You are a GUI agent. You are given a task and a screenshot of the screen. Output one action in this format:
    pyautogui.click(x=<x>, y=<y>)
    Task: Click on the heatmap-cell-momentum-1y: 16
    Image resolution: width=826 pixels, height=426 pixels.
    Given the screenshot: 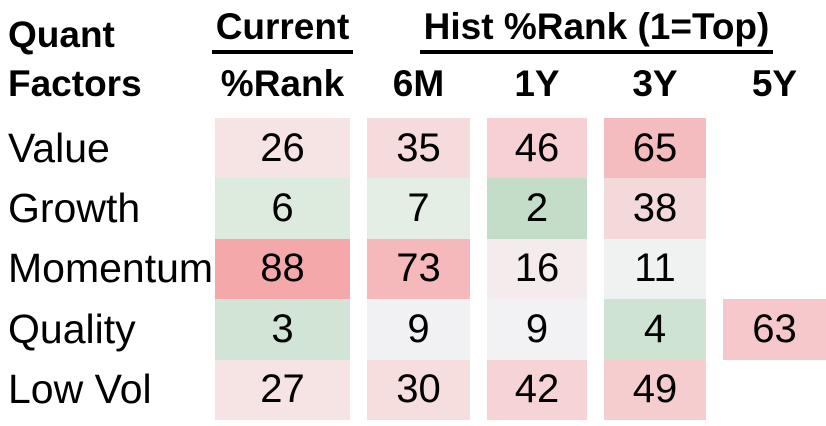 What is the action you would take?
    pyautogui.click(x=537, y=269)
    